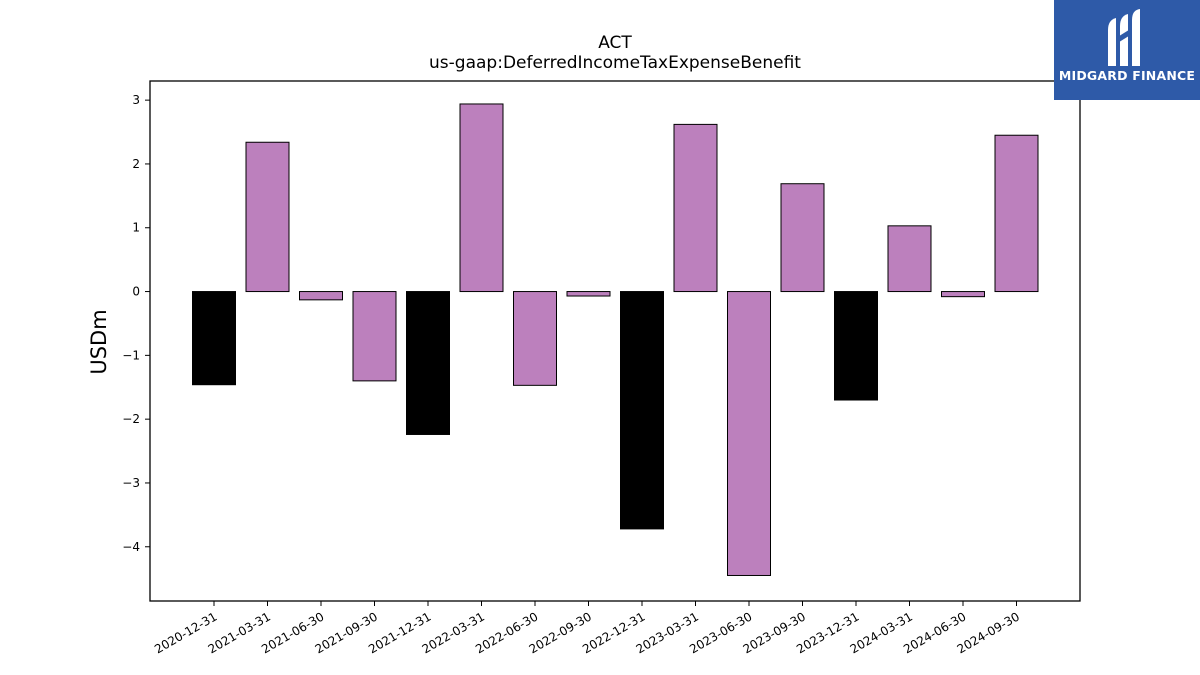 This screenshot has height=675, width=1200. What do you see at coordinates (136, 323) in the screenshot?
I see `y-axis: 3 2 1 0 −1 −2 −3 −4` at bounding box center [136, 323].